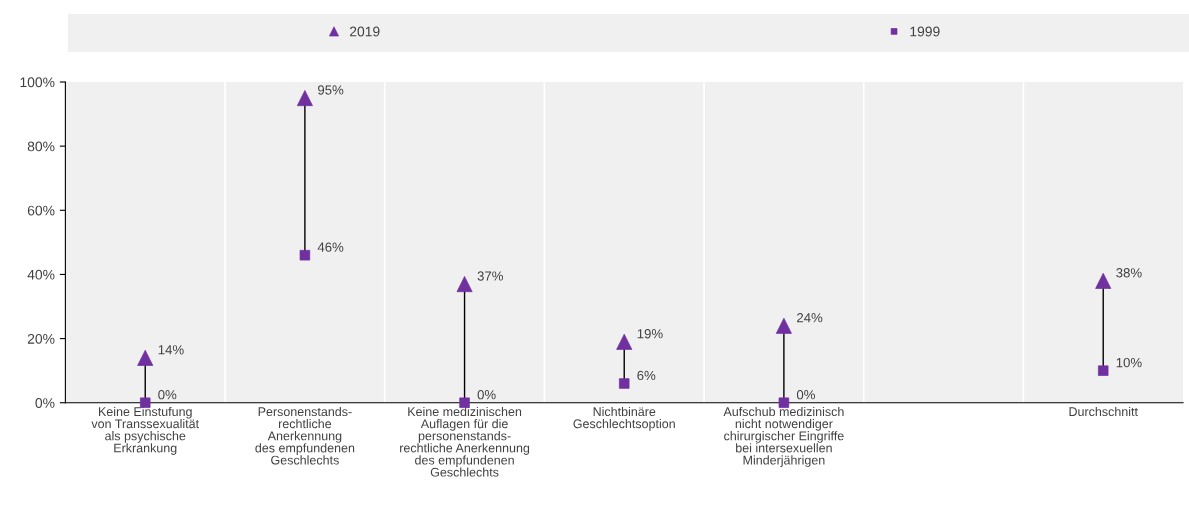  What do you see at coordinates (783, 436) in the screenshot?
I see `x-tick-label: Aufschub medizinisch nicht notwendiger chirurgischer Eingriffe bei intersexuellen Minderjährigen` at bounding box center [783, 436].